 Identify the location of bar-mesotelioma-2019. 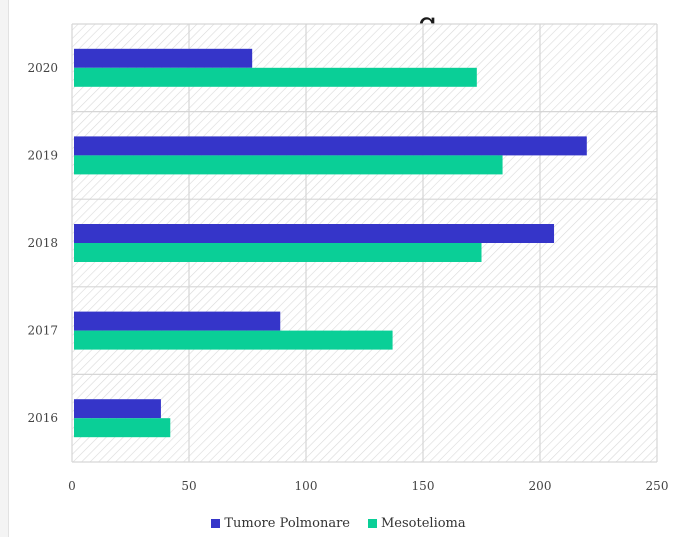
(288, 165).